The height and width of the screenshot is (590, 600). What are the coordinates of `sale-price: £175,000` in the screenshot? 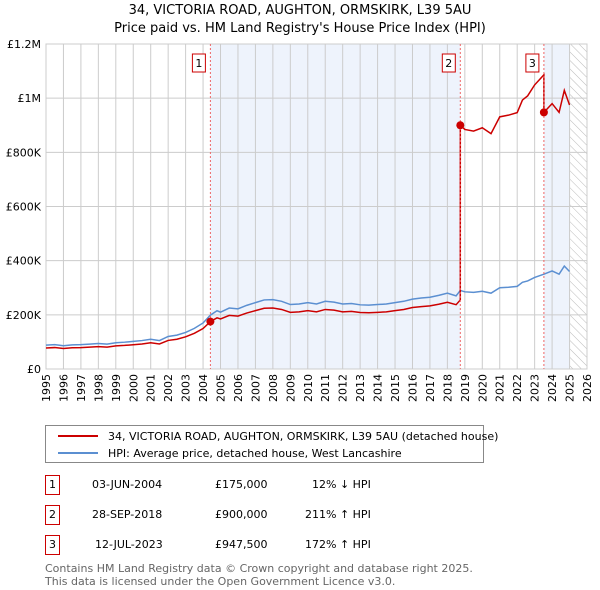 It's located at (241, 484).